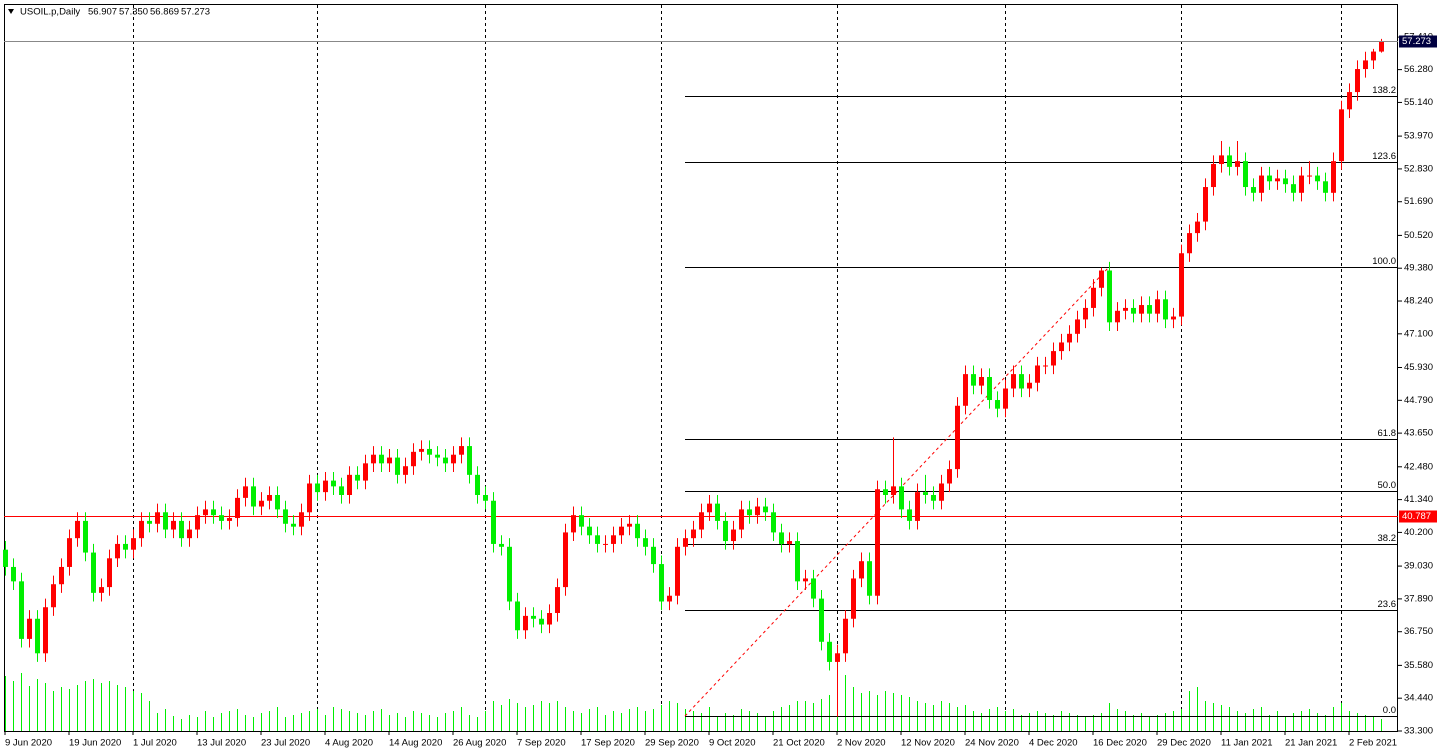  I want to click on y-tick-label: 43.650, so click(1418, 433).